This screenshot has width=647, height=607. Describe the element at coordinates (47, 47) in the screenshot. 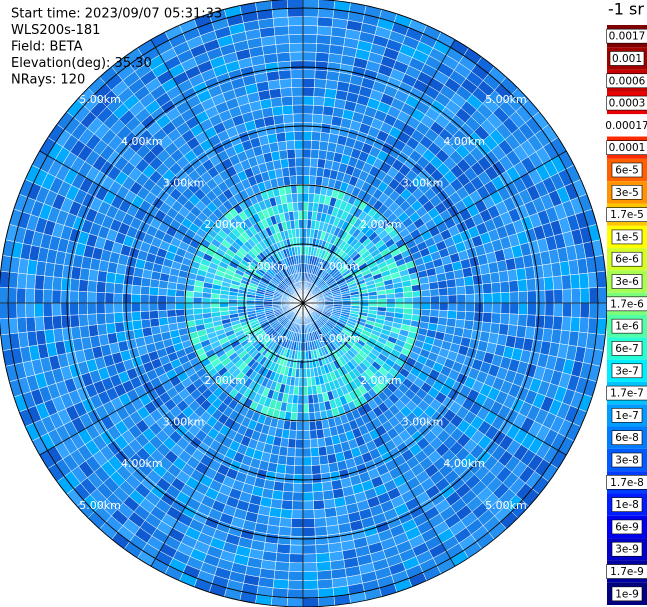

I see `header-line: Field: BETA` at that location.